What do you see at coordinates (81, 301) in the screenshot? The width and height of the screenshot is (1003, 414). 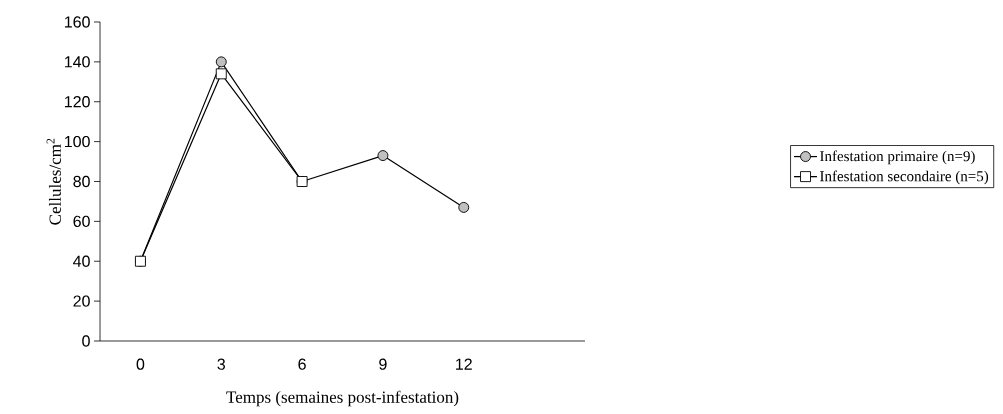 I see `y-tick-label: 20` at bounding box center [81, 301].